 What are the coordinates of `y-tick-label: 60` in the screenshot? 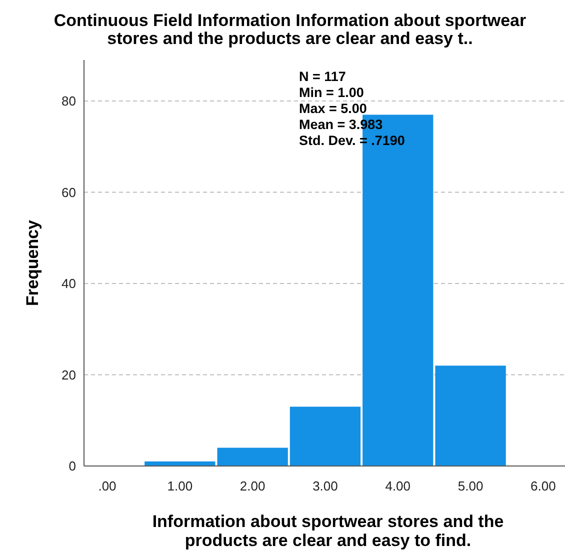 It's located at (69, 192).